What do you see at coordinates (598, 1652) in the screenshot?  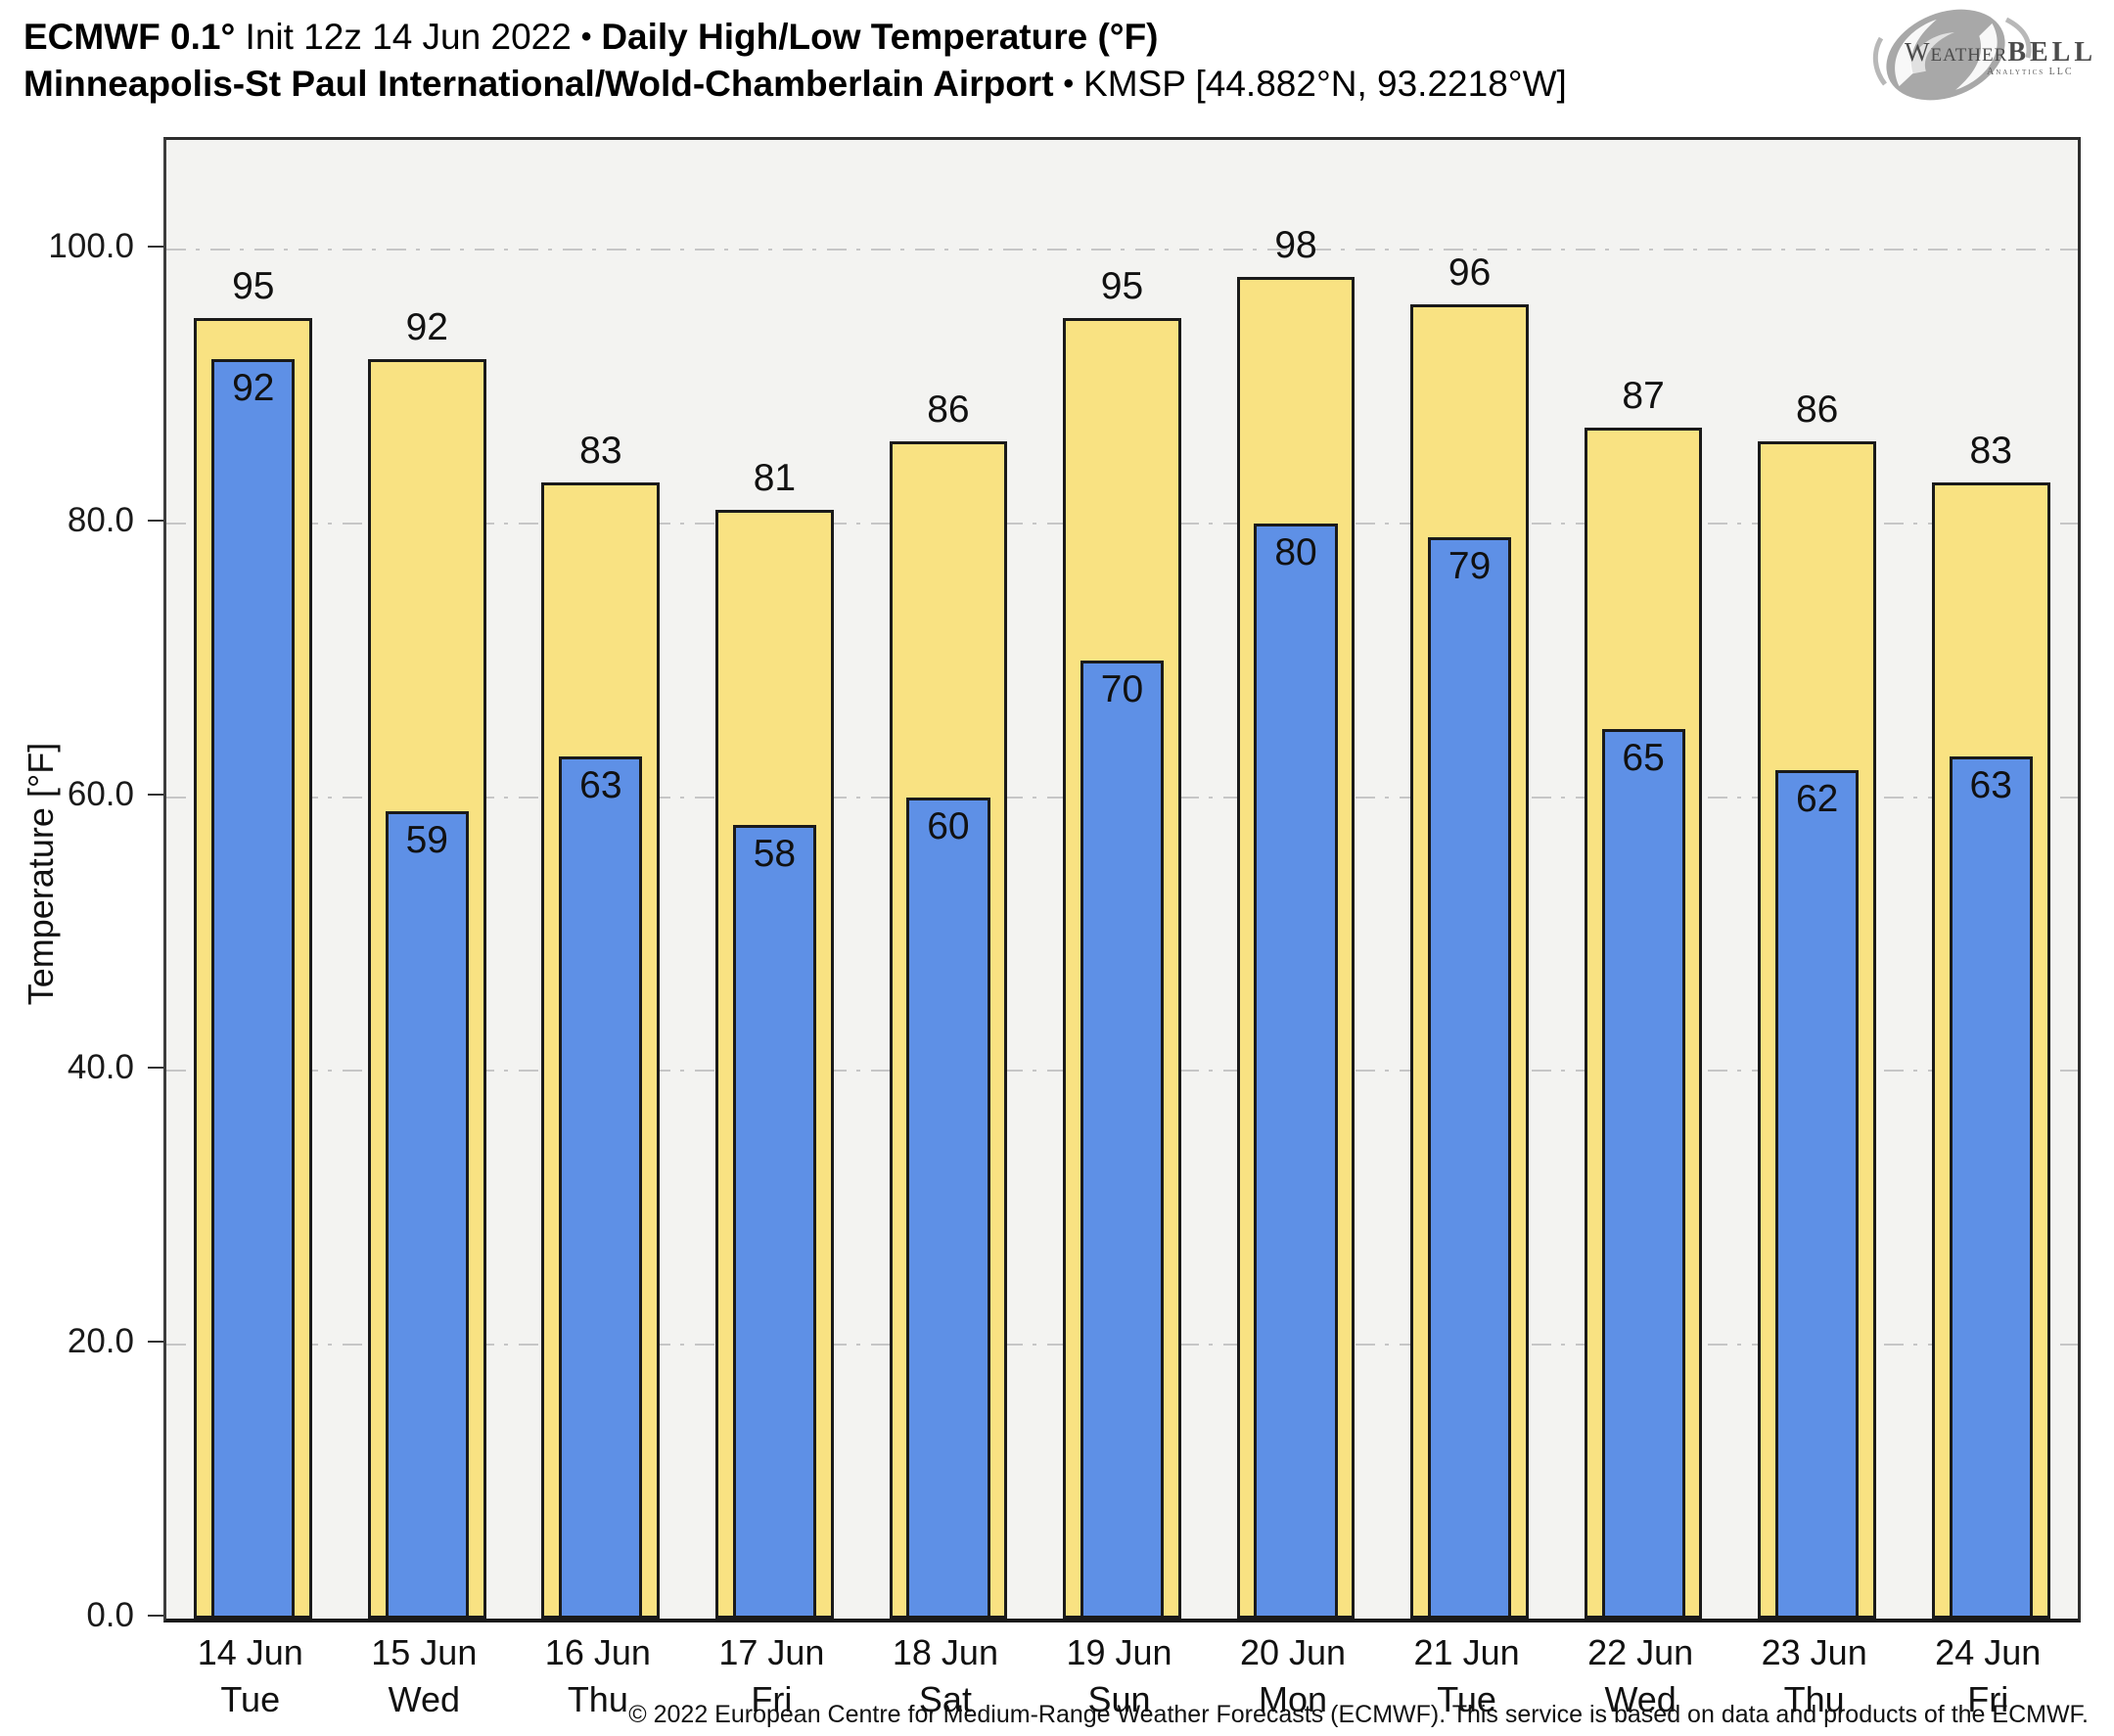 I see `x-tick-date: 16 Jun` at bounding box center [598, 1652].